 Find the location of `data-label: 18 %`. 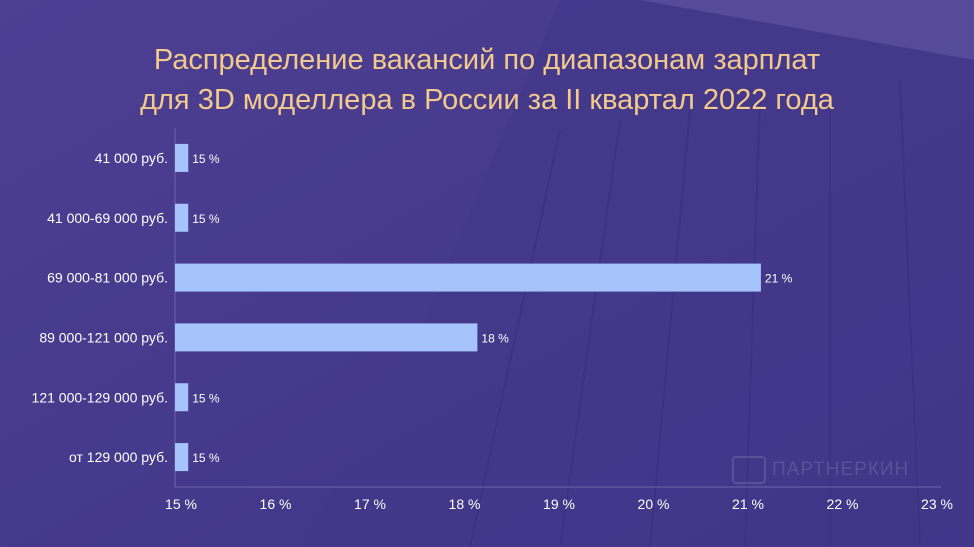

data-label: 18 % is located at coordinates (495, 338).